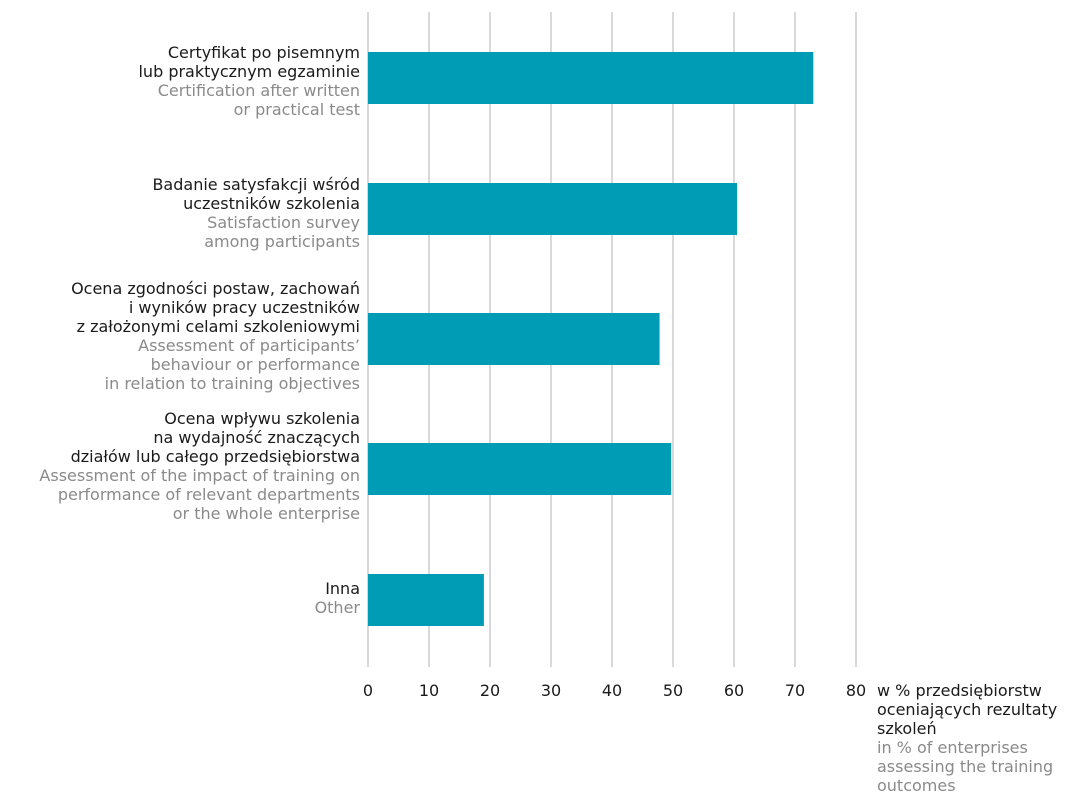 The height and width of the screenshot is (797, 1074). I want to click on category-label-en: or the whole enterprise, so click(266, 513).